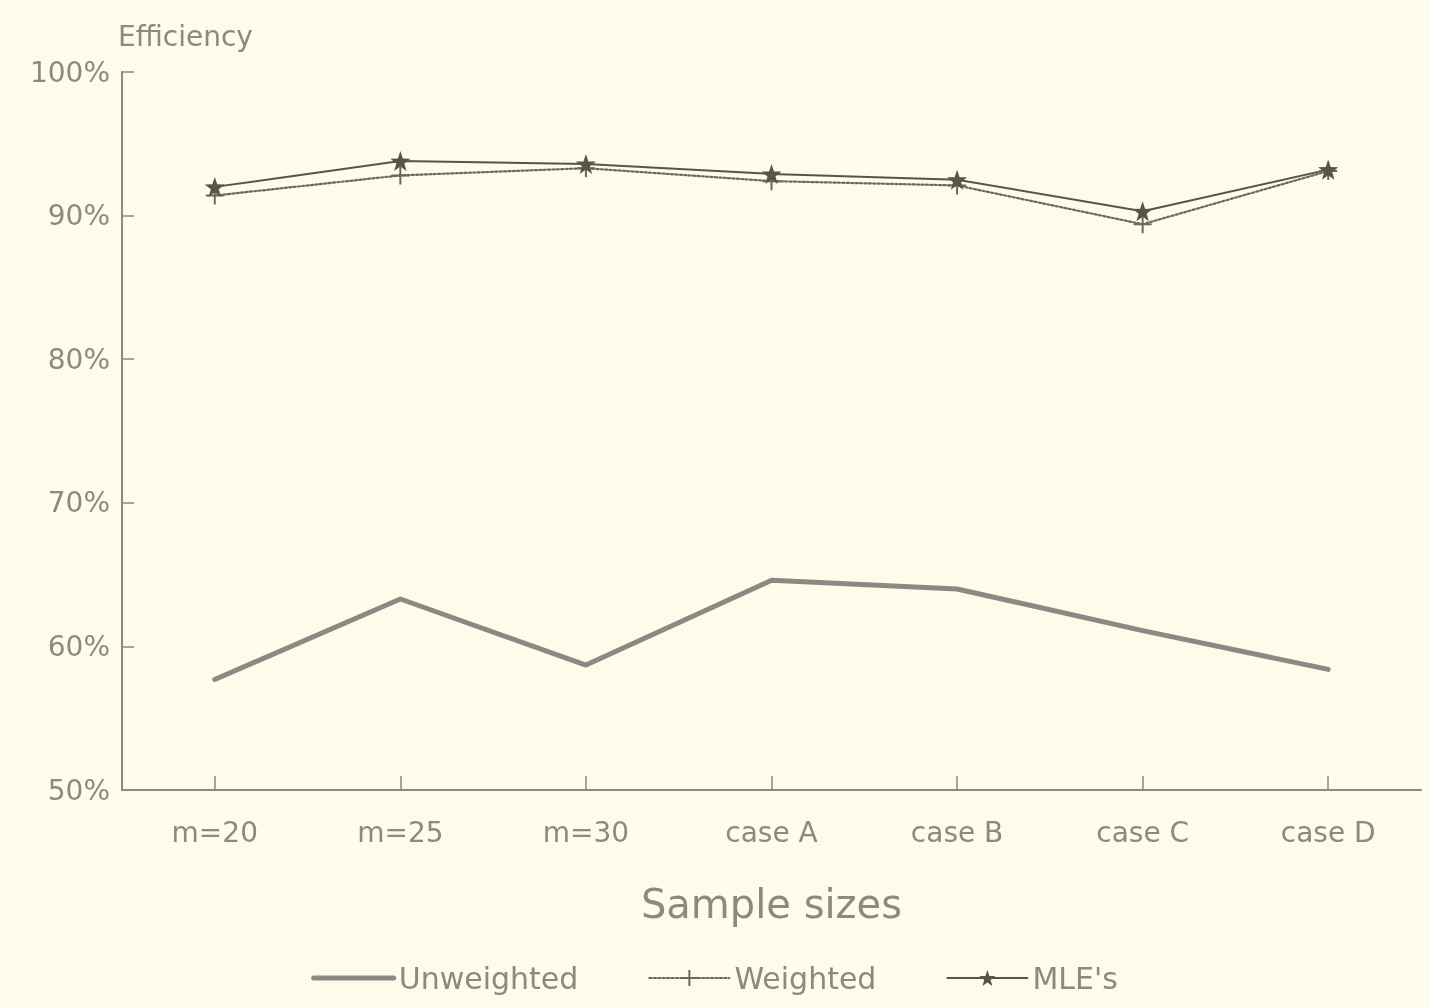  I want to click on x-tick-label: case D, so click(1328, 832).